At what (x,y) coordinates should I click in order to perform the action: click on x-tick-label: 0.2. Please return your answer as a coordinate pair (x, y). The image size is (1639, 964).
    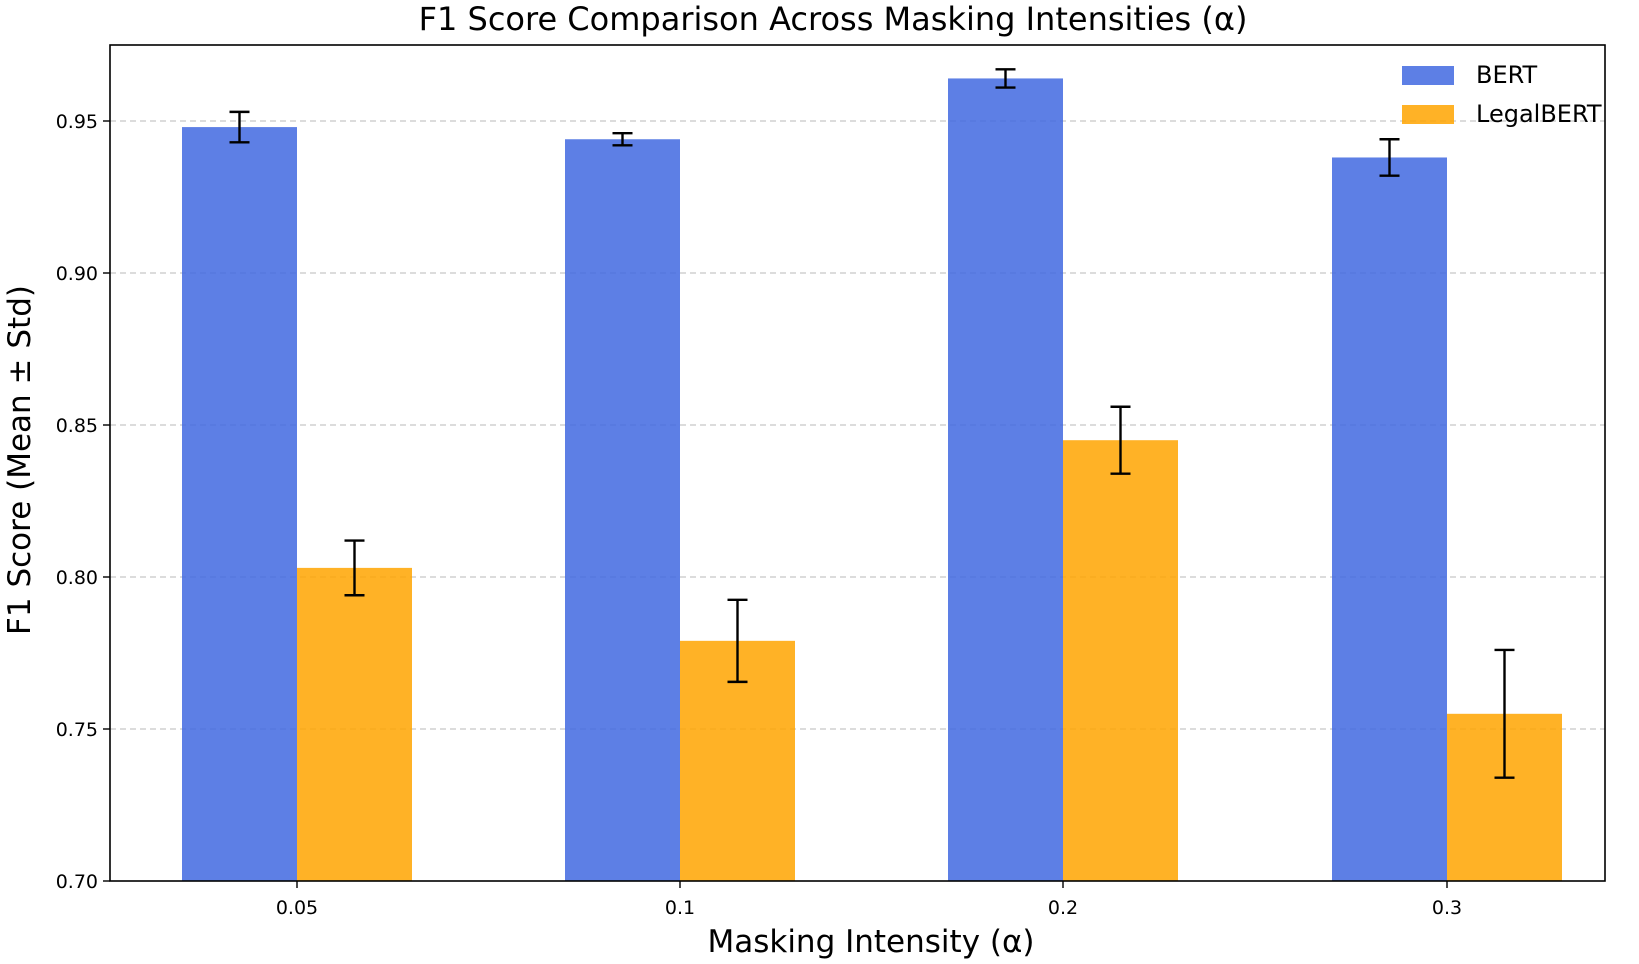
    Looking at the image, I should click on (1063, 908).